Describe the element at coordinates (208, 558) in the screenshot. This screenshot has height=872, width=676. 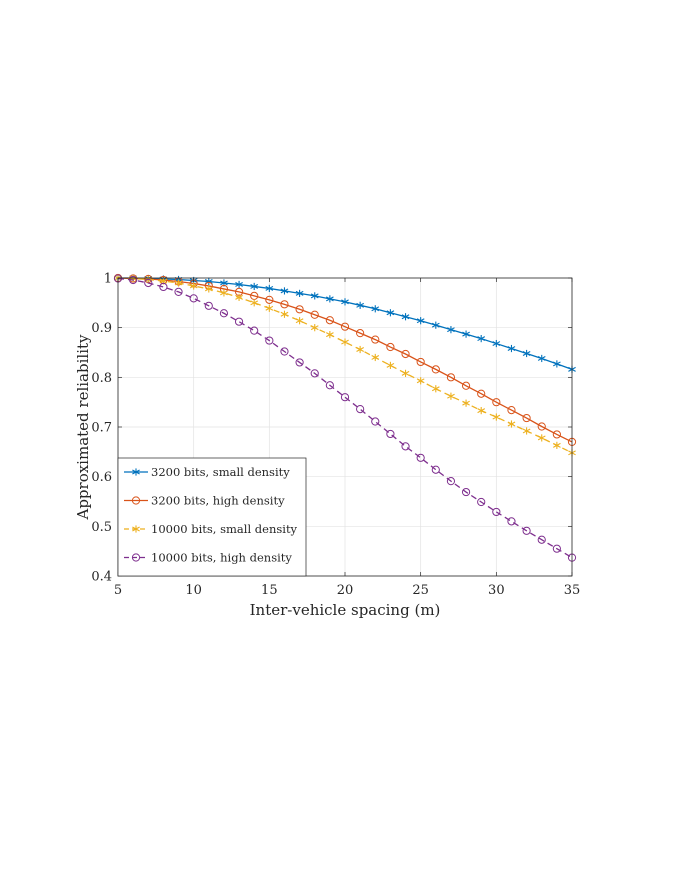
I see `legend-entry: 10000 bits, high density` at that location.